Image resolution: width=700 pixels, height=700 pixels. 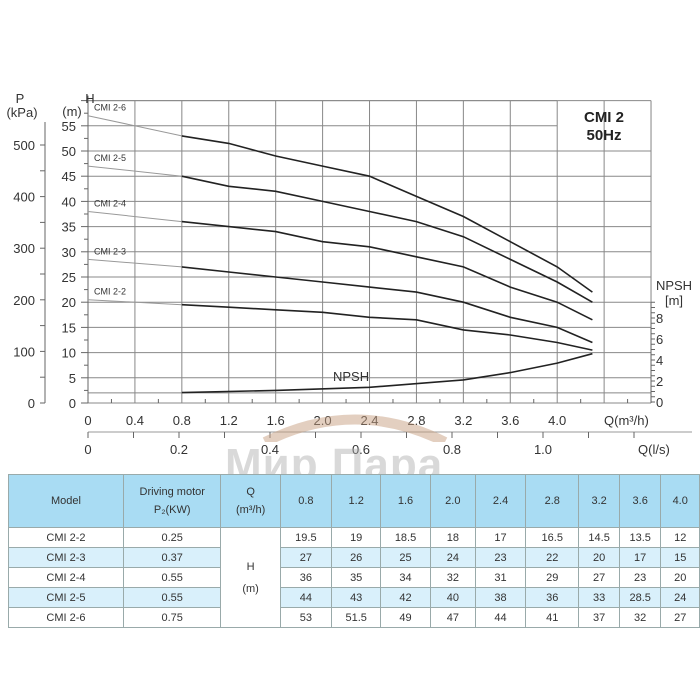 What do you see at coordinates (110, 108) in the screenshot?
I see `series-label: CMI 2-6` at bounding box center [110, 108].